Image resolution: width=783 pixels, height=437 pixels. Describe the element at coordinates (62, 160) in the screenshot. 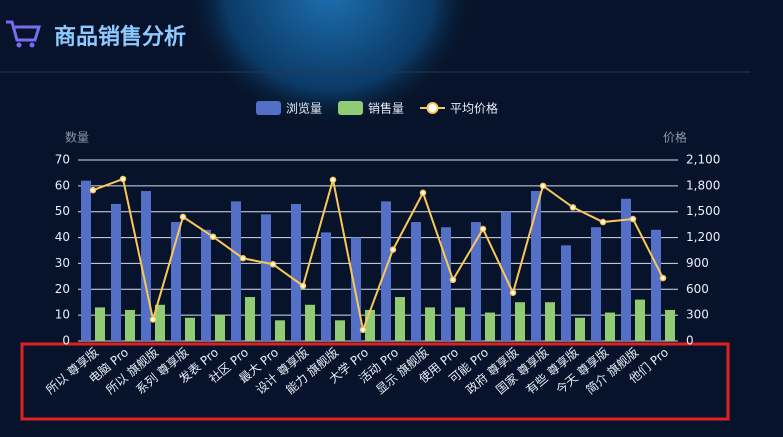

I see `y-tick-label: 70` at that location.